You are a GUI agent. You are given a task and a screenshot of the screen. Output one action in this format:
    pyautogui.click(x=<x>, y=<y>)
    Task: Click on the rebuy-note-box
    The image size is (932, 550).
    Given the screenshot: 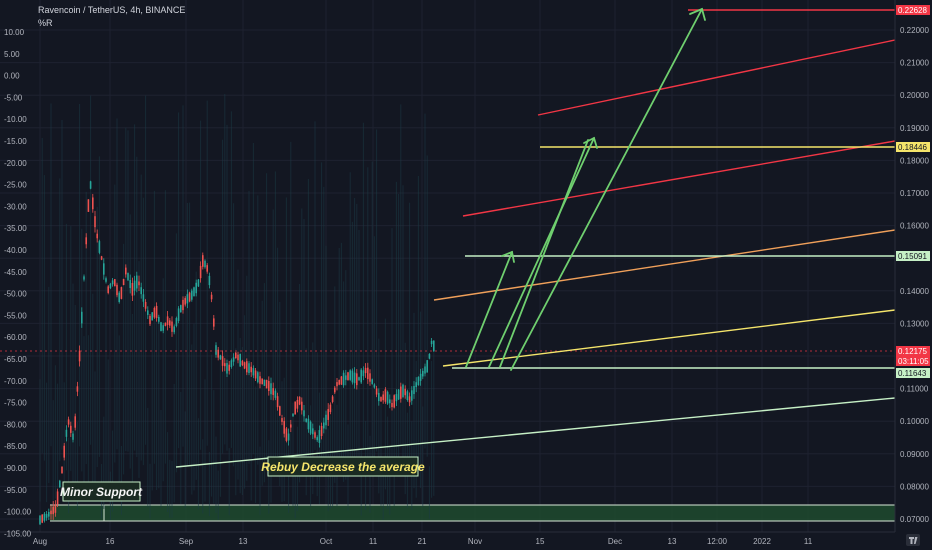 What is the action you would take?
    pyautogui.click(x=343, y=466)
    